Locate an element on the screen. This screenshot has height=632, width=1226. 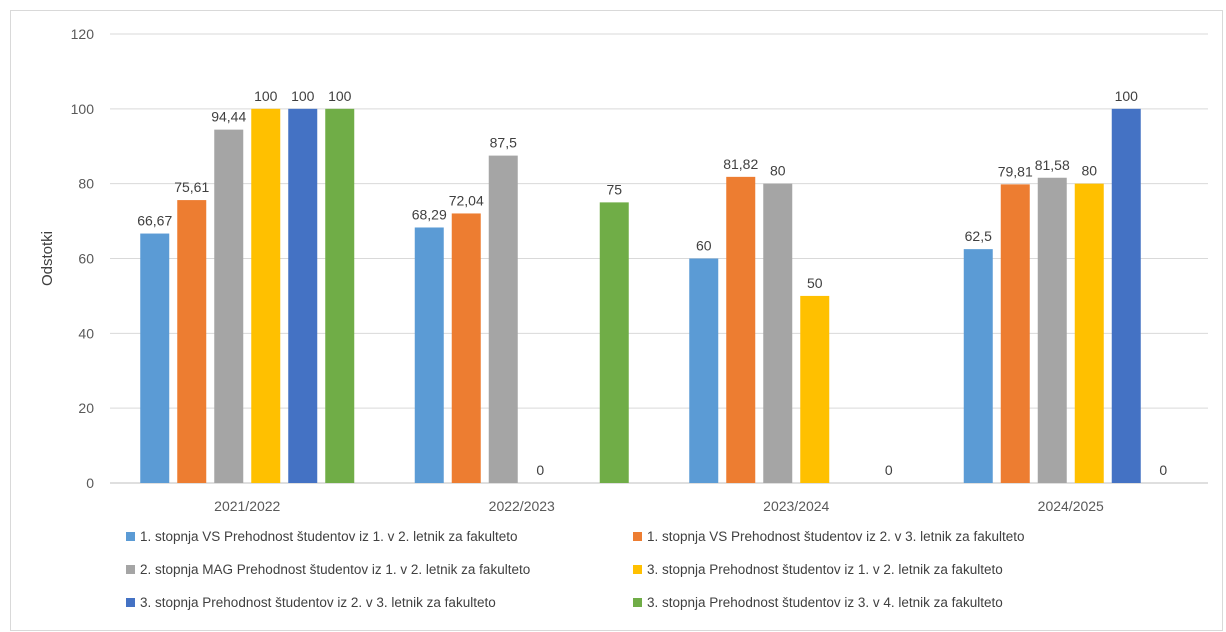
data-label: 72,04 is located at coordinates (466, 200).